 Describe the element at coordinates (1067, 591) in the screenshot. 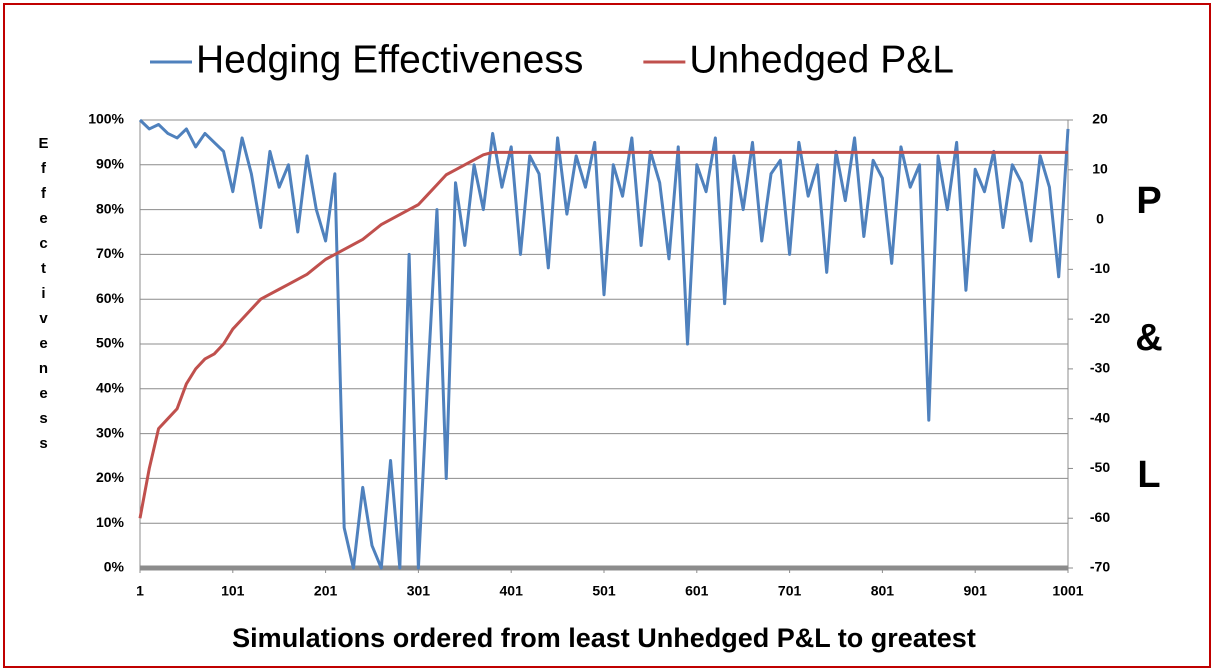

I see `x-tick-label: 1001` at that location.